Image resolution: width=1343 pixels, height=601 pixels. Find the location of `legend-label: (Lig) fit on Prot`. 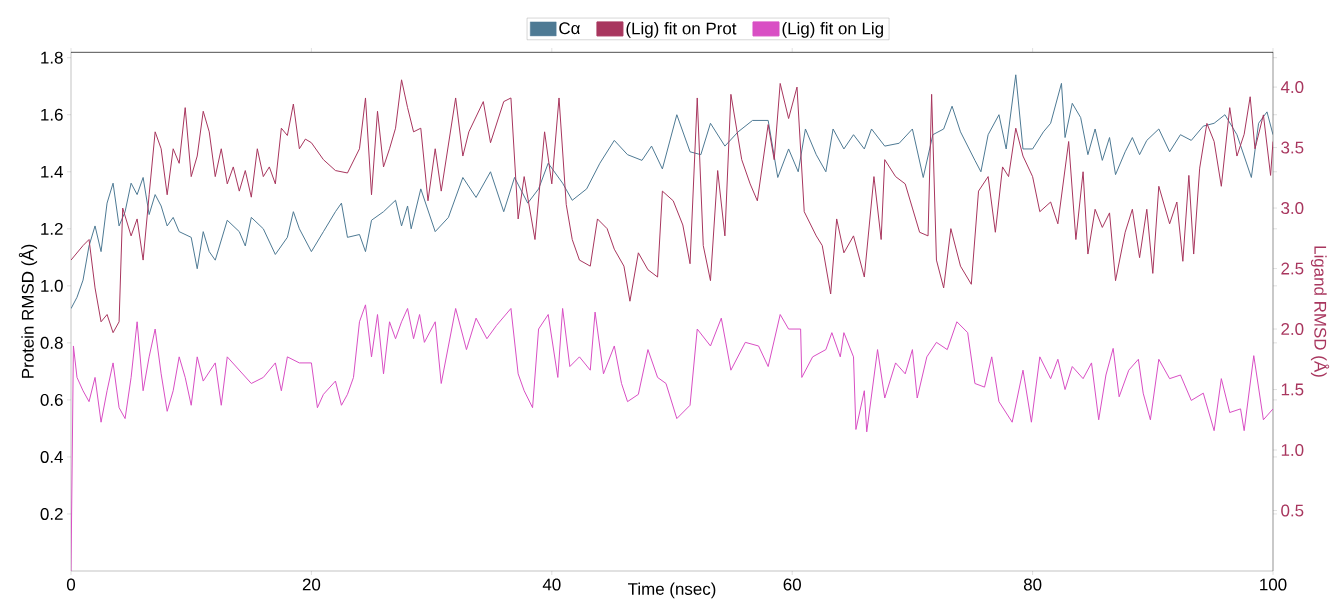

legend-label: (Lig) fit on Prot is located at coordinates (681, 30).